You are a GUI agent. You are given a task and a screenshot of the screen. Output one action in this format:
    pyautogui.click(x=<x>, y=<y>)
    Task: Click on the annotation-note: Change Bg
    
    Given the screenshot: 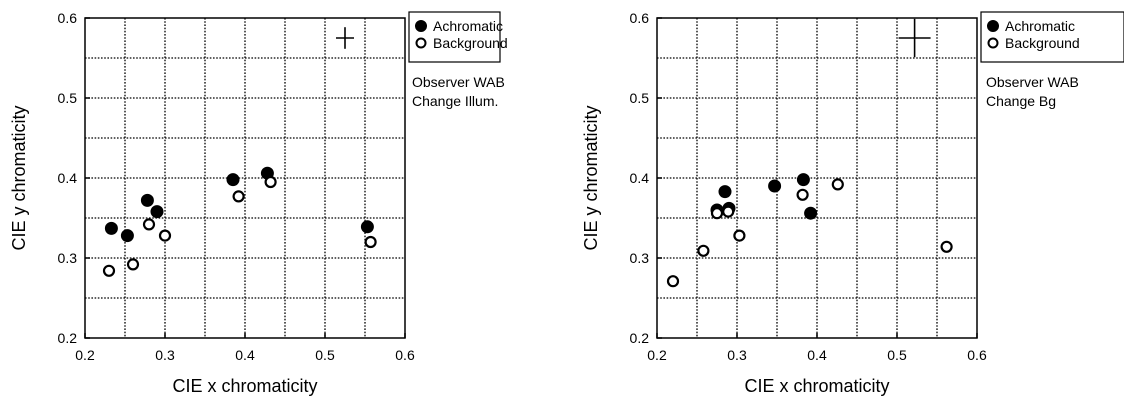 What is the action you would take?
    pyautogui.click(x=1021, y=101)
    